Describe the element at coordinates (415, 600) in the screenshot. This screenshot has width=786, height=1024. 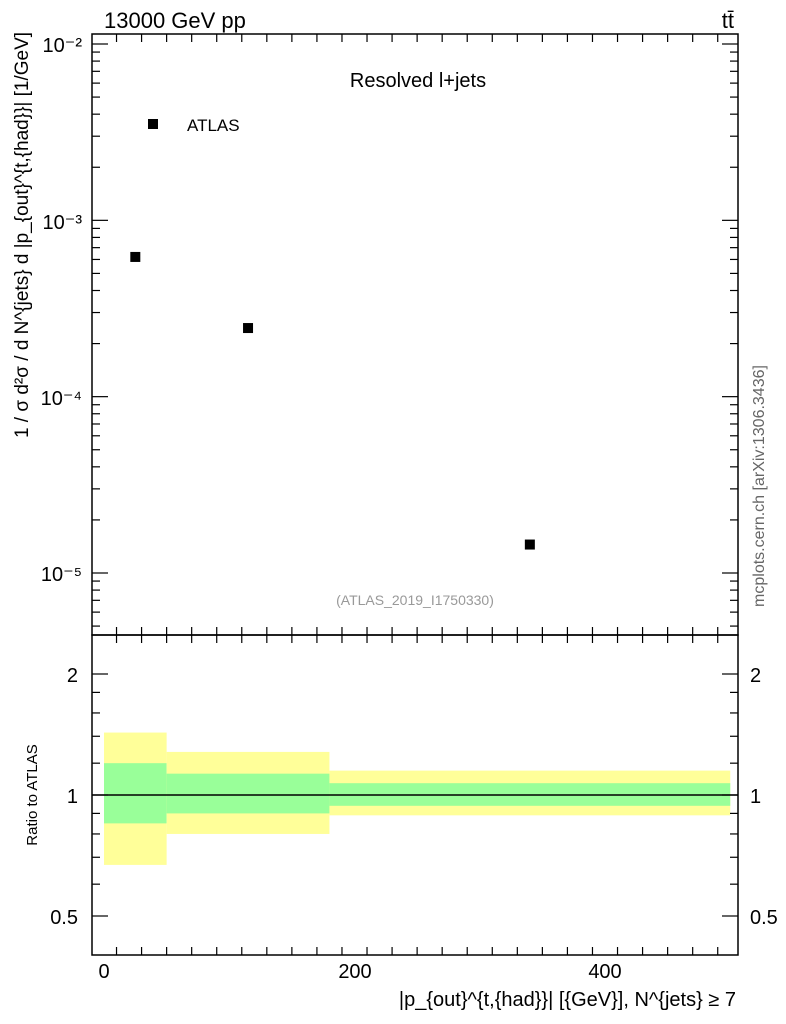
I see `analysis-id-label: (ATLAS_2019_I1750330)` at that location.